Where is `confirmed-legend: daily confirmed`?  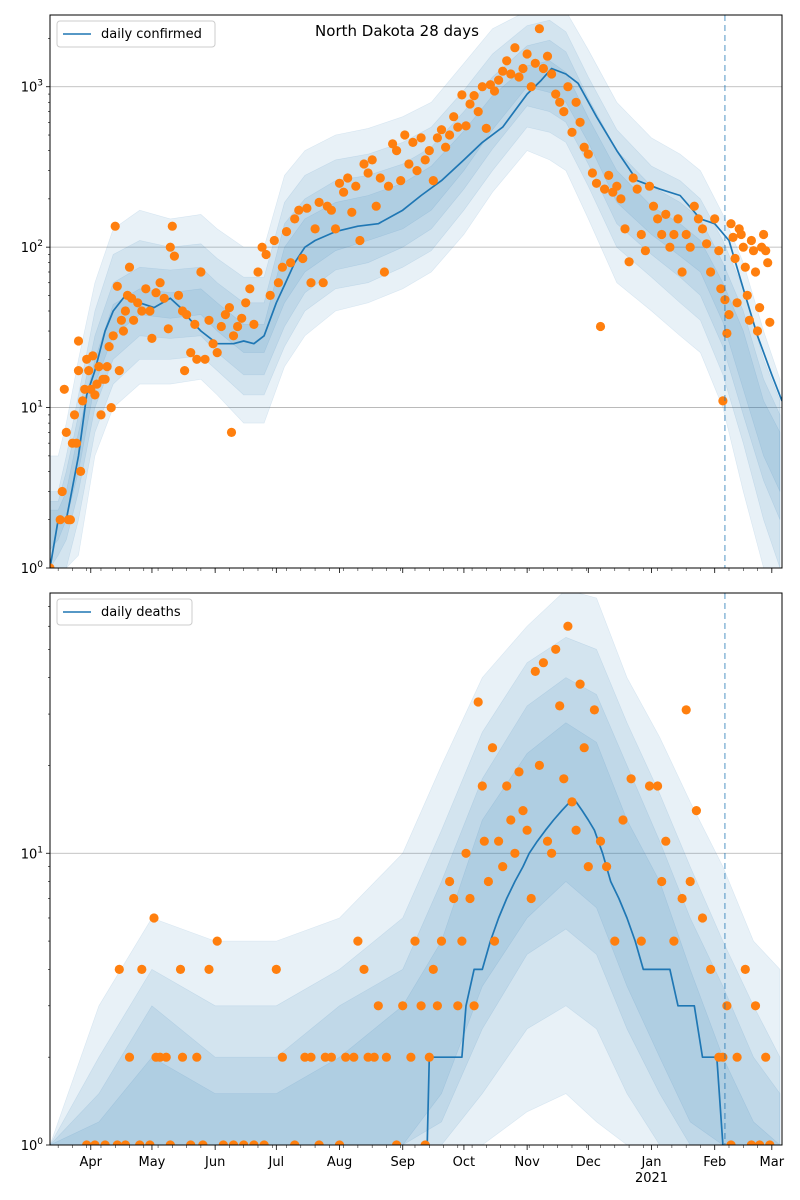 confirmed-legend: daily confirmed is located at coordinates (136, 34).